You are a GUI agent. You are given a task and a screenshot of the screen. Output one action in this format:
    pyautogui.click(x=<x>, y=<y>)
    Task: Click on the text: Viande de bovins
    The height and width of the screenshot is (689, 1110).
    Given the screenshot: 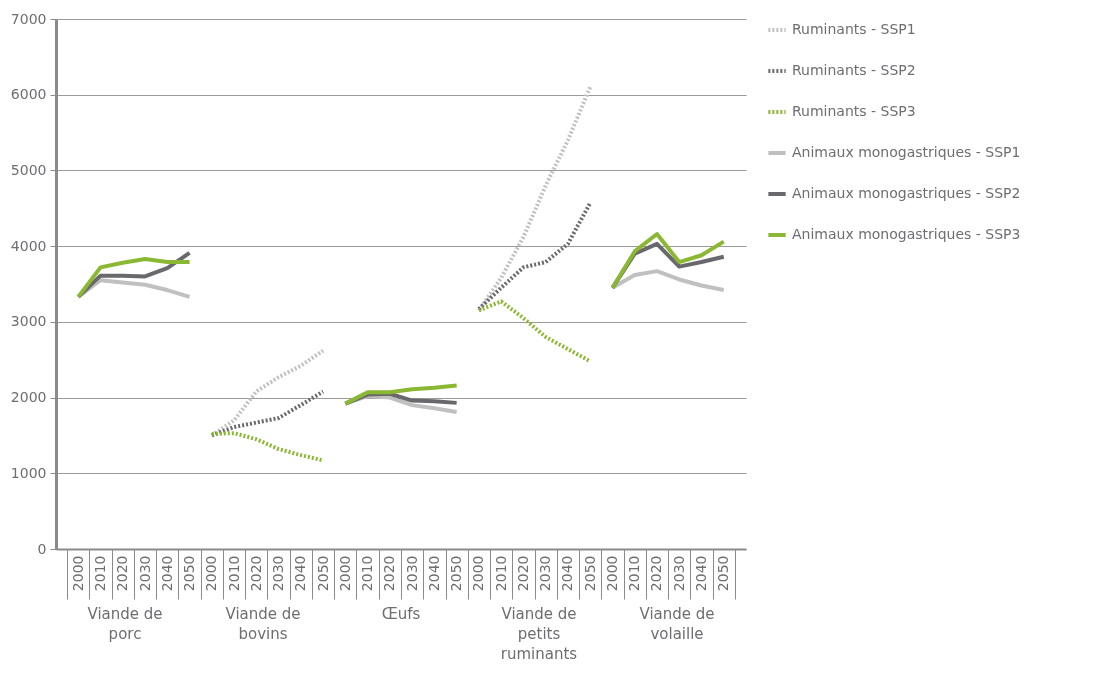 What is the action you would take?
    pyautogui.click(x=263, y=624)
    